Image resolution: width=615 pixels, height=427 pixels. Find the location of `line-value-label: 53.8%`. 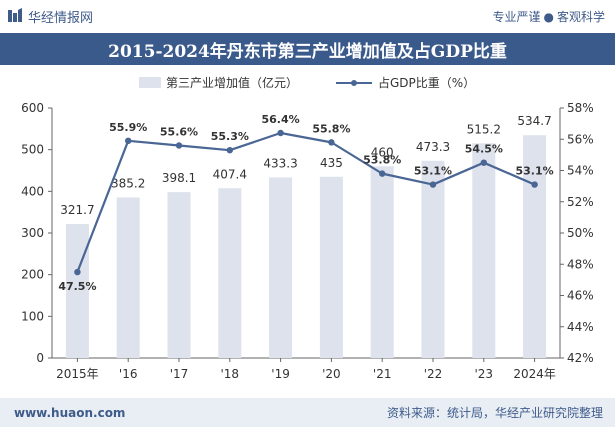

line-value-label: 53.8% is located at coordinates (382, 160).